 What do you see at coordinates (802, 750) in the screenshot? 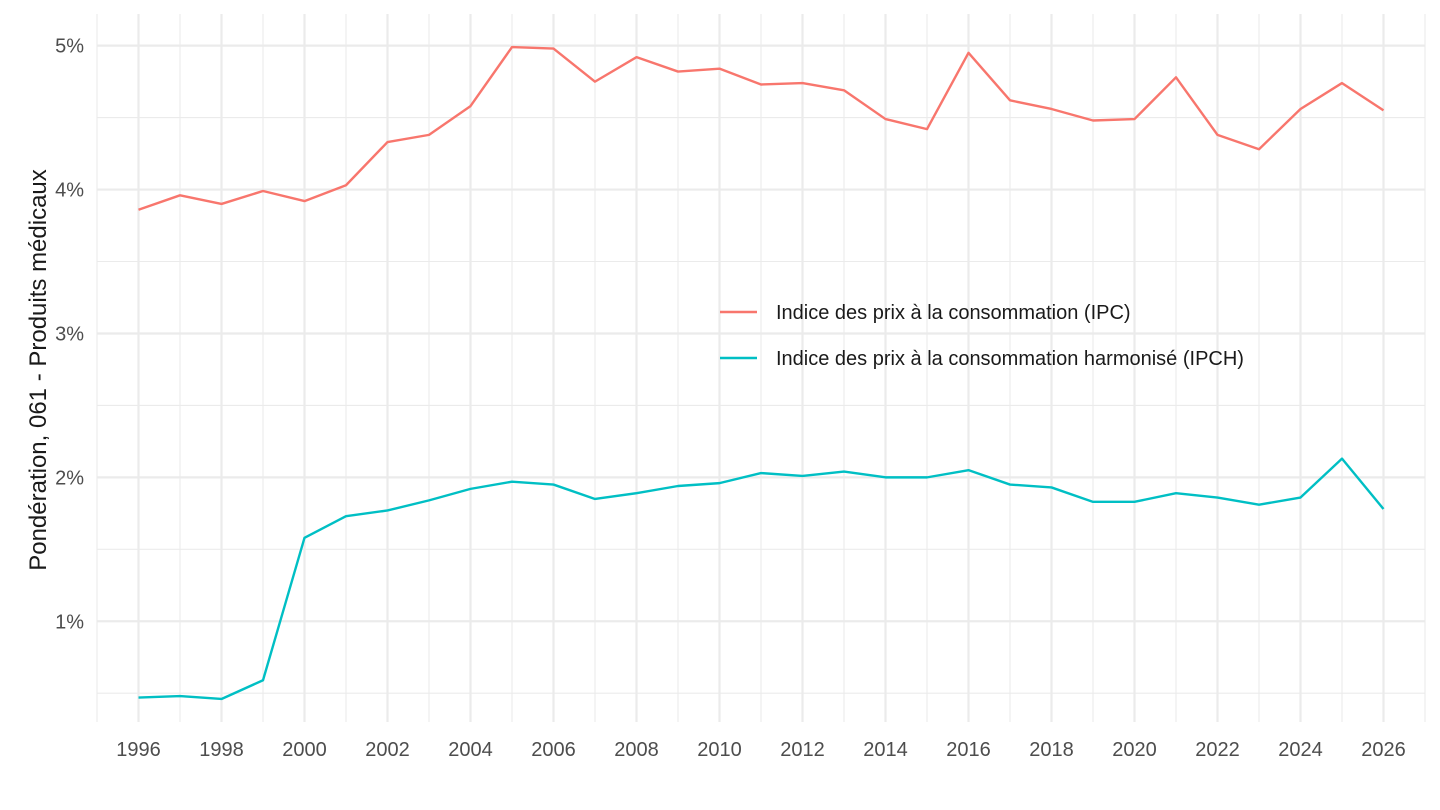
I see `x-tick-label: 2012` at bounding box center [802, 750].